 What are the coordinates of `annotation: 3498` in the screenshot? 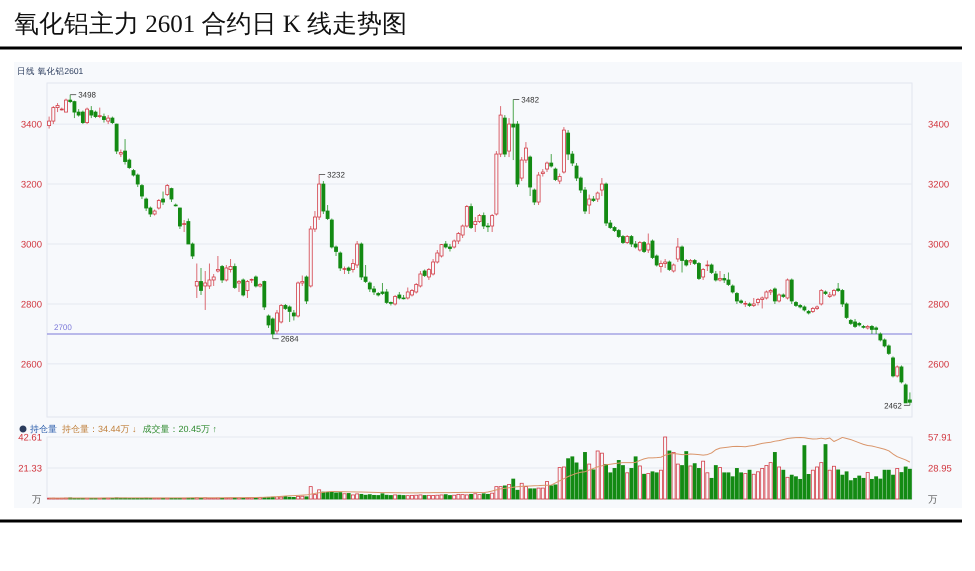 It's located at (87, 95).